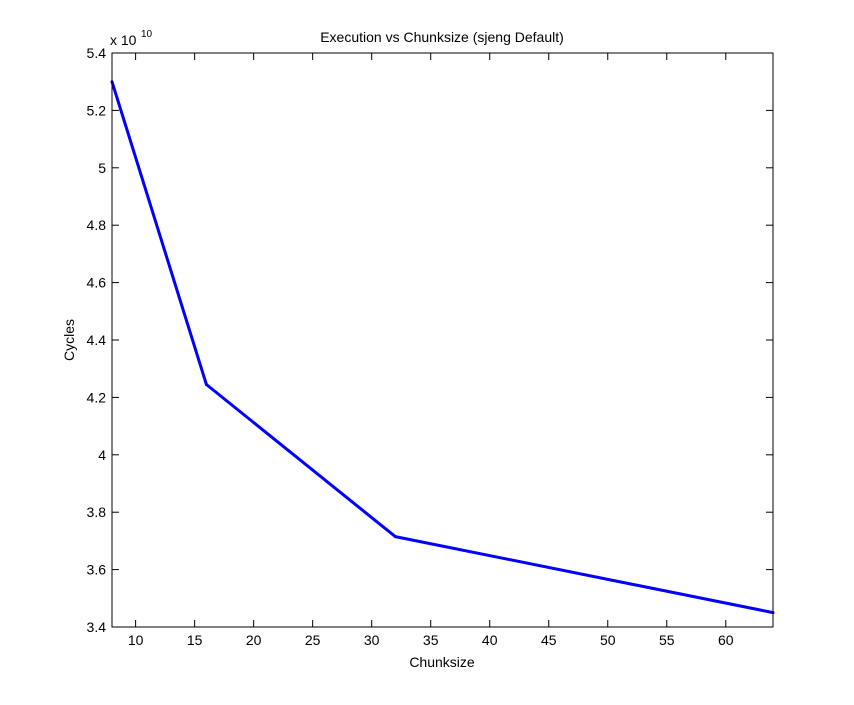  What do you see at coordinates (97, 627) in the screenshot?
I see `y-tick-label: 3.4` at bounding box center [97, 627].